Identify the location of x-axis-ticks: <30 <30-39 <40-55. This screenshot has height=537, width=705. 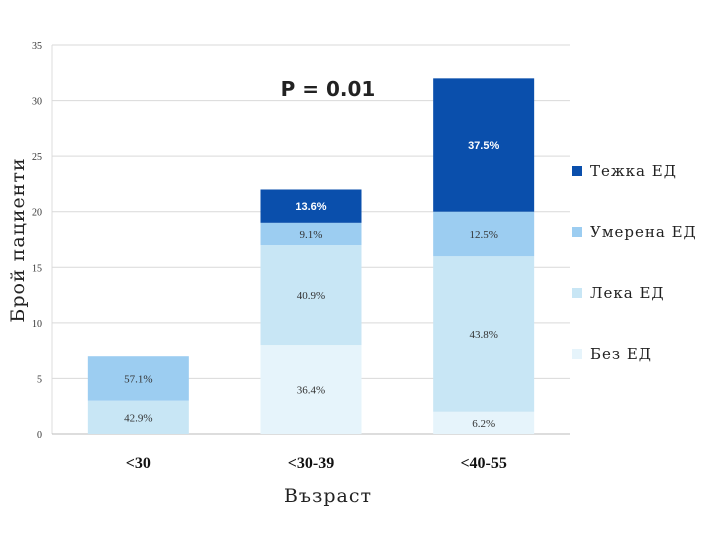
(316, 463).